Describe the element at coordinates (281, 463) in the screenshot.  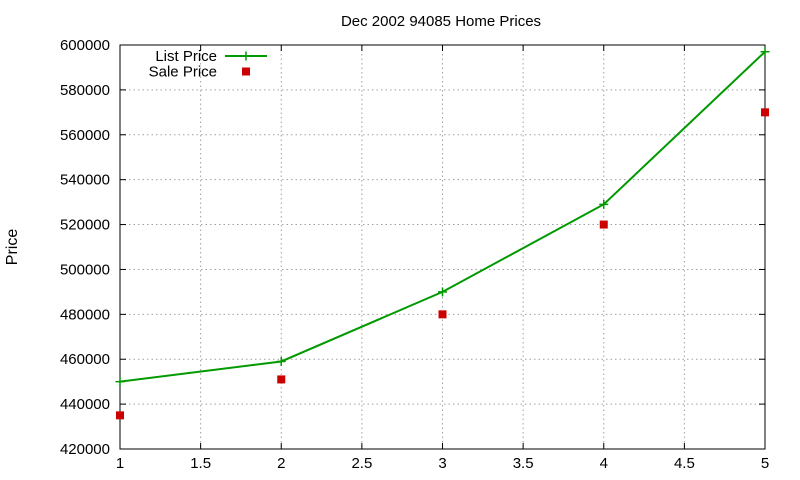
I see `x-tick-label: 2` at that location.